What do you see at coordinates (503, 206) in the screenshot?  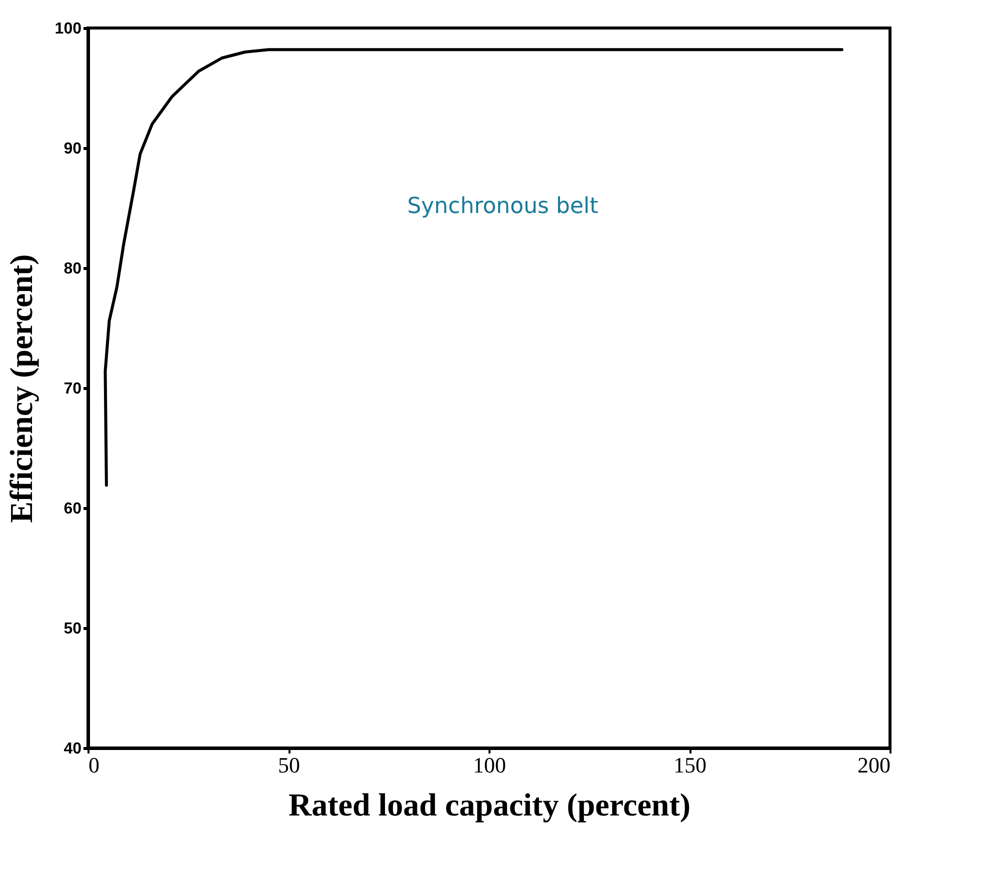 I see `annotation: Synchronous belt` at bounding box center [503, 206].